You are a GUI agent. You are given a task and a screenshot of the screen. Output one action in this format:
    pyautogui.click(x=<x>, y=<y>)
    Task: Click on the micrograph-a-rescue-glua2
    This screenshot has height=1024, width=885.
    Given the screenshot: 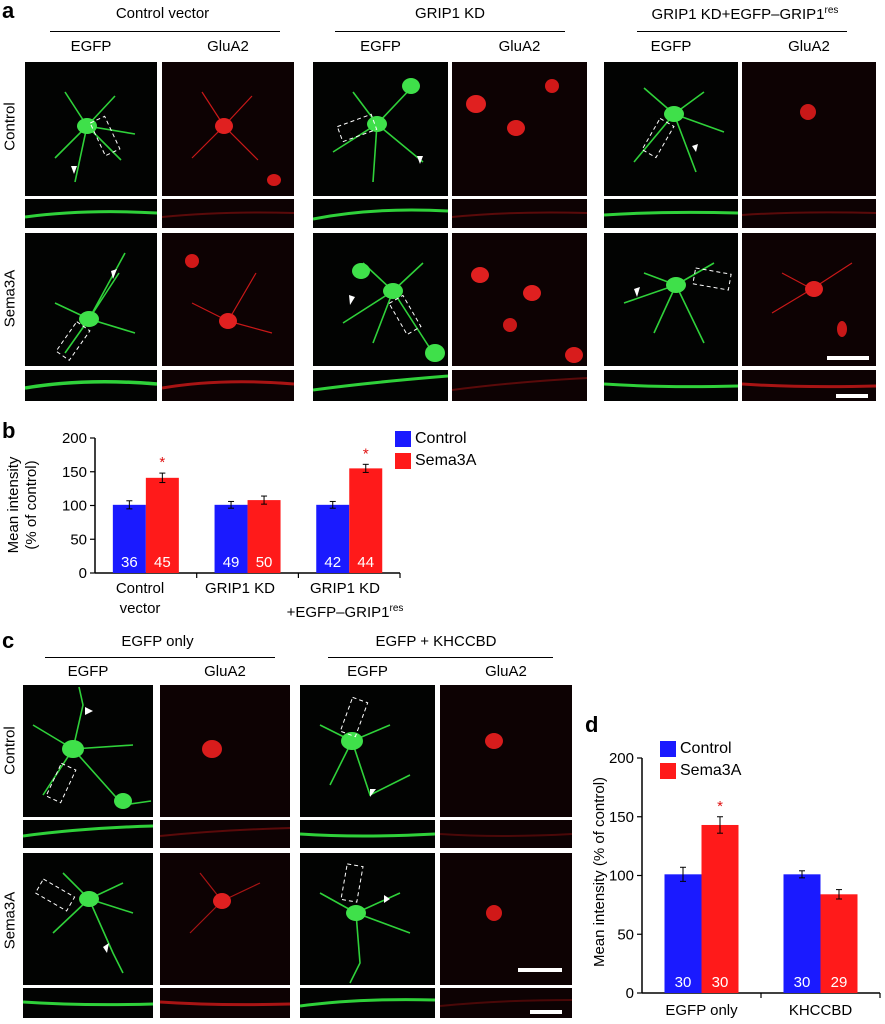 What is the action you would take?
    pyautogui.click(x=809, y=129)
    